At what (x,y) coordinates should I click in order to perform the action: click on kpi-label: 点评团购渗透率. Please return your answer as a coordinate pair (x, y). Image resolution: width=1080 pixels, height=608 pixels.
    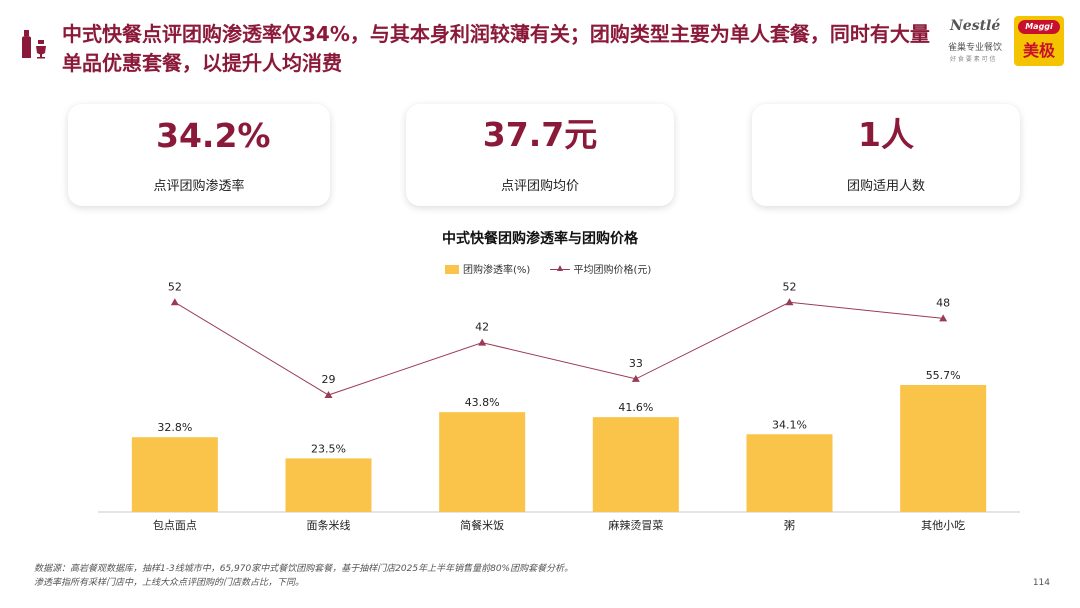
    Looking at the image, I should click on (199, 186).